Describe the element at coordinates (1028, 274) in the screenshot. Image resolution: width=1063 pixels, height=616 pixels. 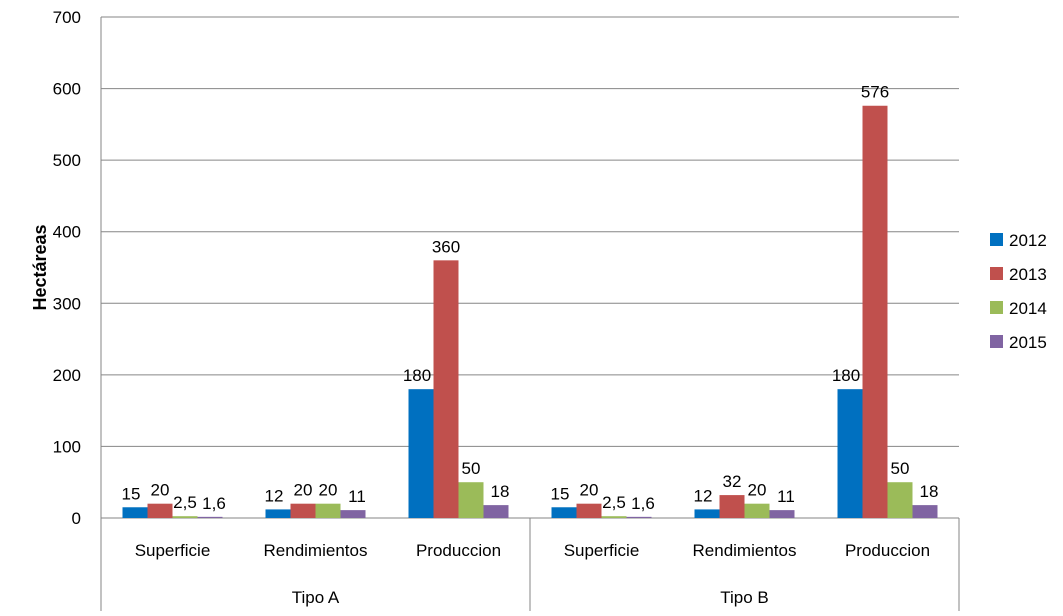
I see `legend-label: 2013` at that location.